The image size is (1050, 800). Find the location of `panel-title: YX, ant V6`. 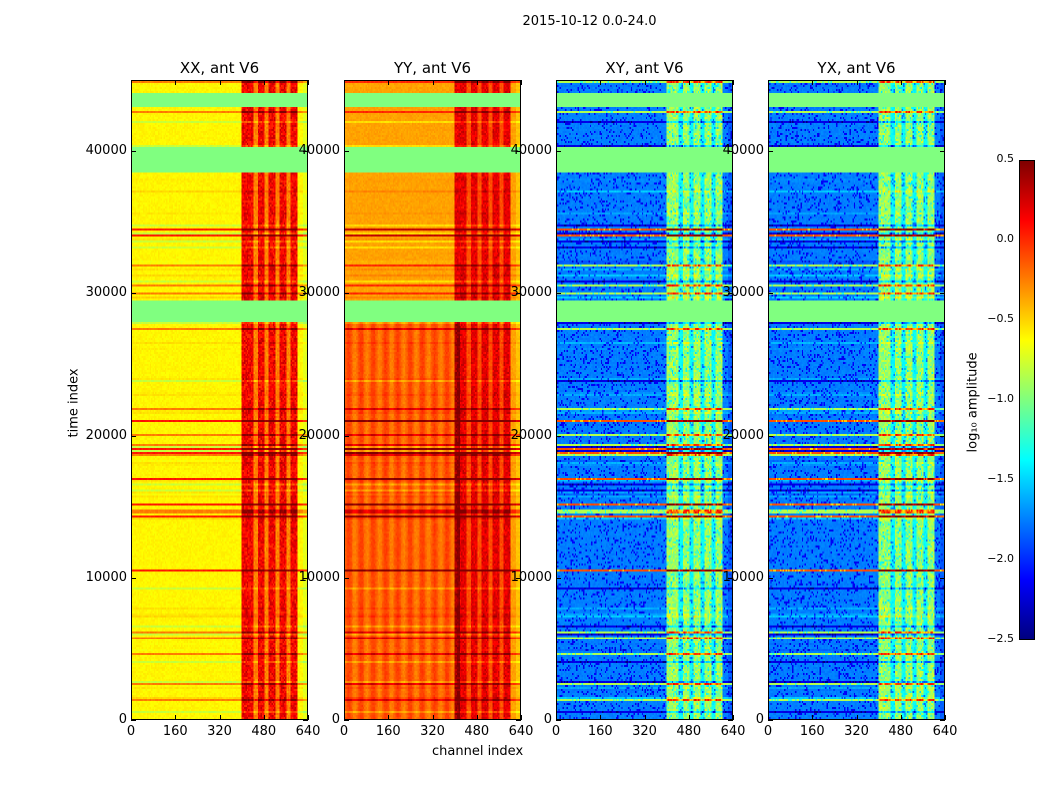

panel-title: YX, ant V6 is located at coordinates (856, 68).